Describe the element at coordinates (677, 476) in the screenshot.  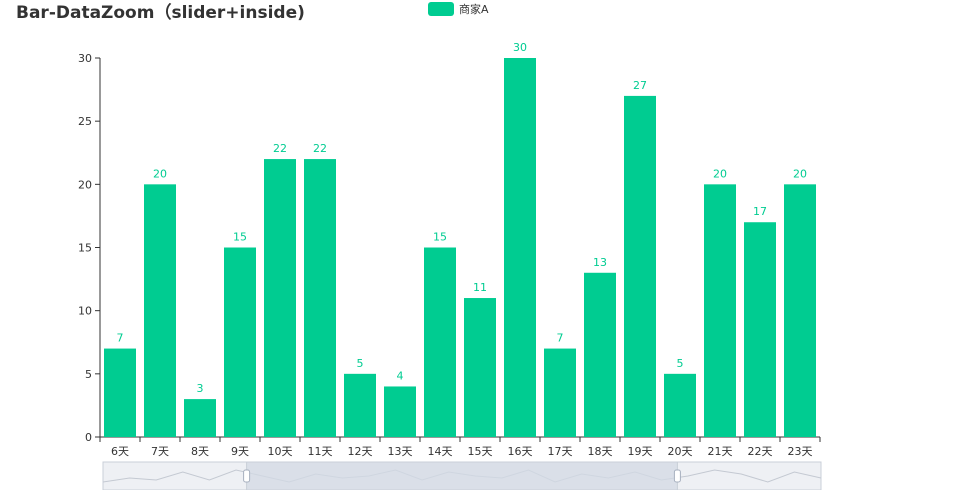
I see `datazoom-handle-right` at that location.